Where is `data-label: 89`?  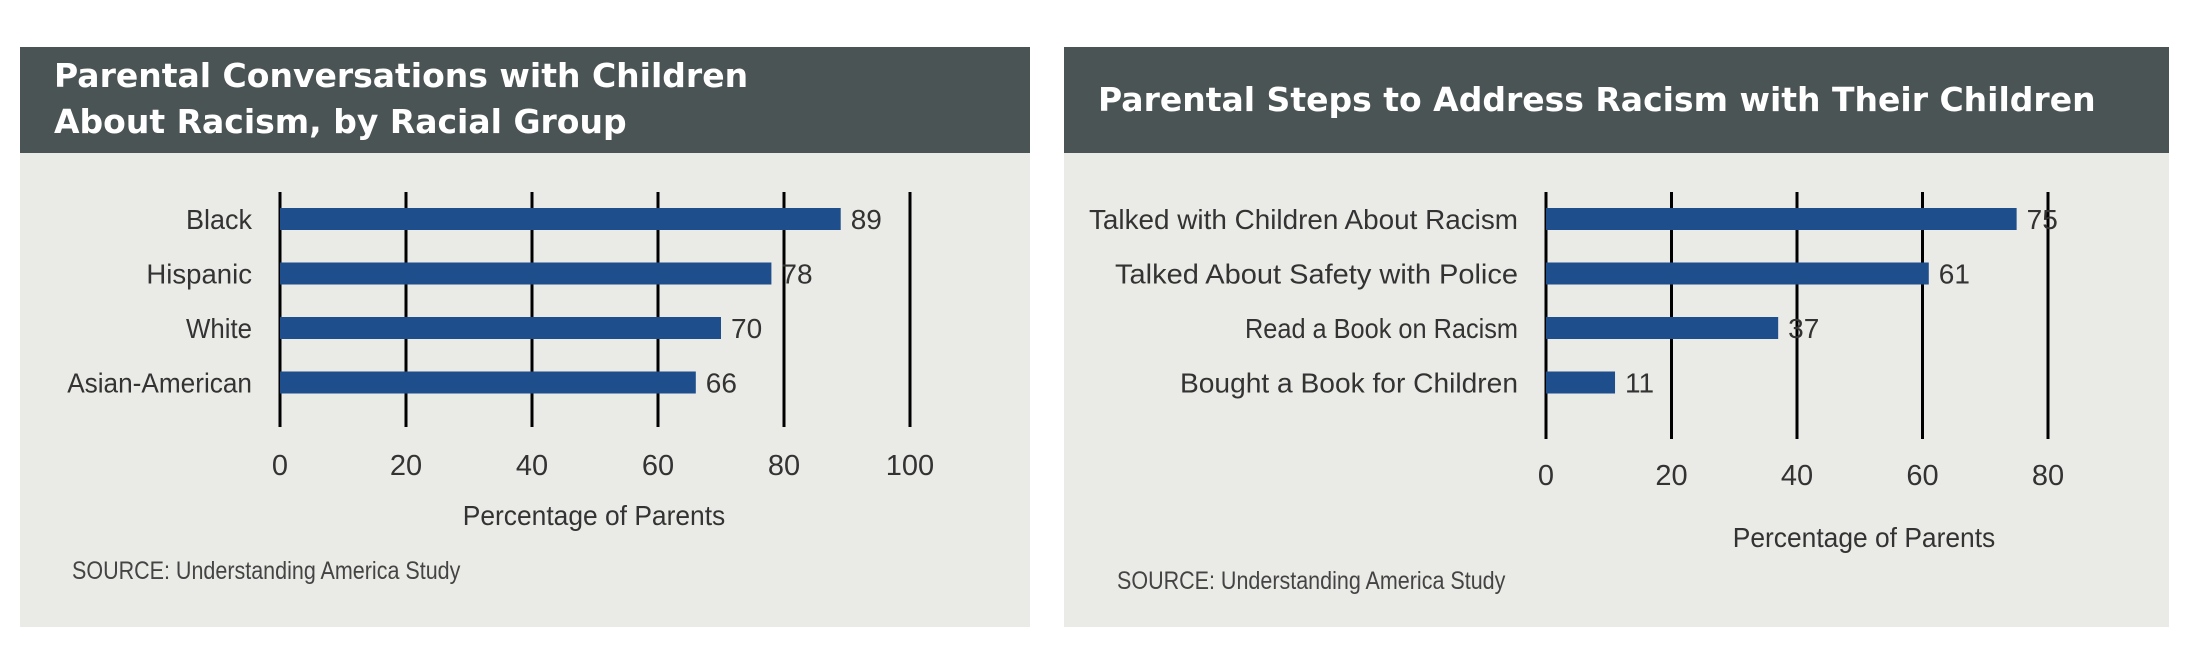
data-label: 89 is located at coordinates (866, 219).